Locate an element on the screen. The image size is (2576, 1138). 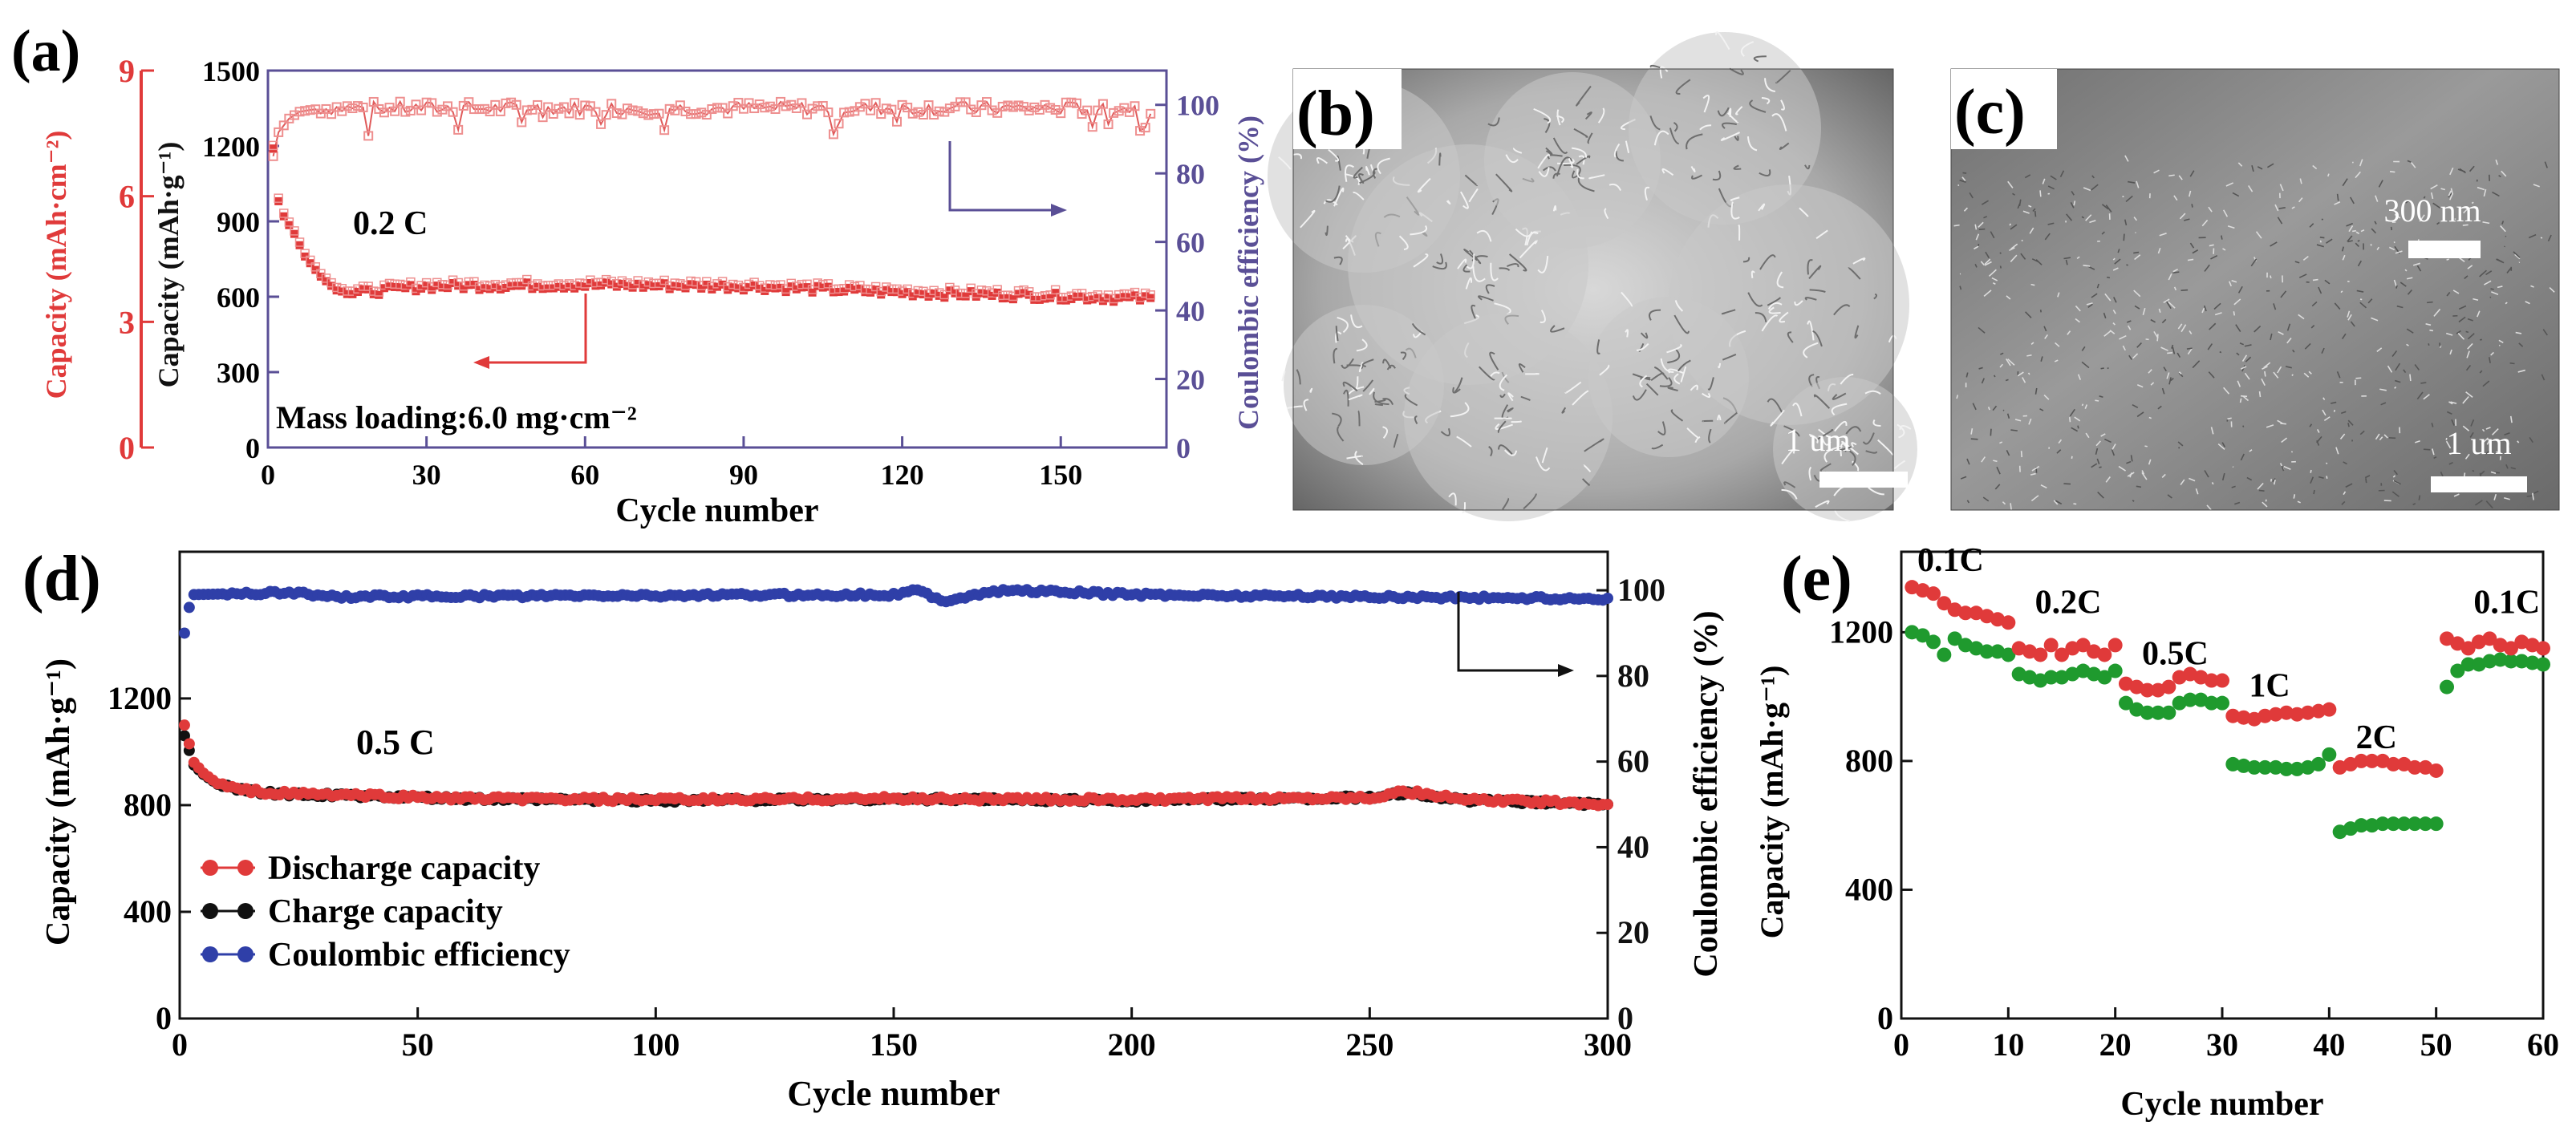
rate-label: 2C is located at coordinates (2376, 737).